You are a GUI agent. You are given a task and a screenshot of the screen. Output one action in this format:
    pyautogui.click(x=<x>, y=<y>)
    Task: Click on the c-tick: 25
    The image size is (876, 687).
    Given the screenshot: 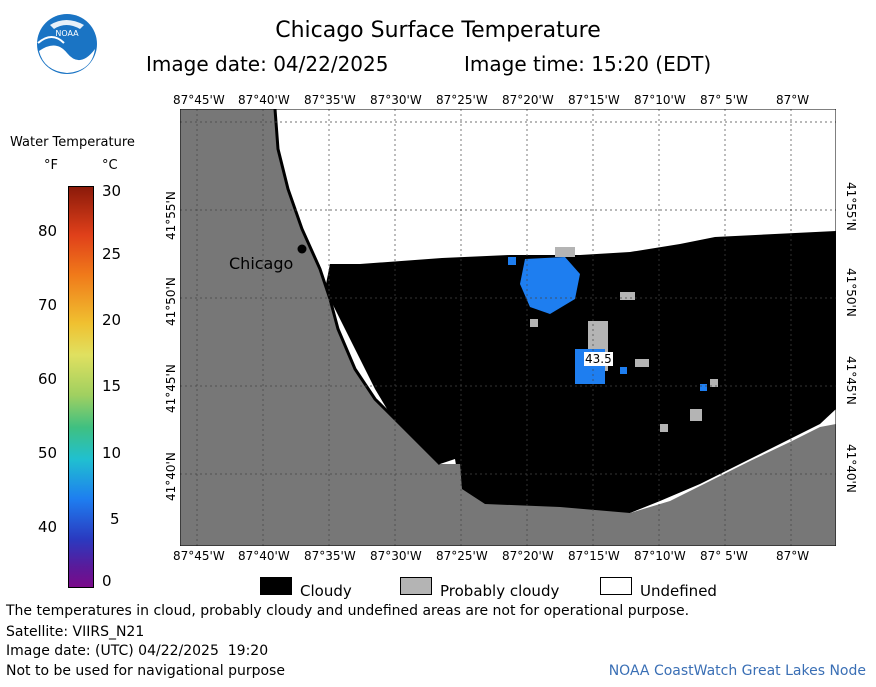 What is the action you would take?
    pyautogui.click(x=112, y=254)
    